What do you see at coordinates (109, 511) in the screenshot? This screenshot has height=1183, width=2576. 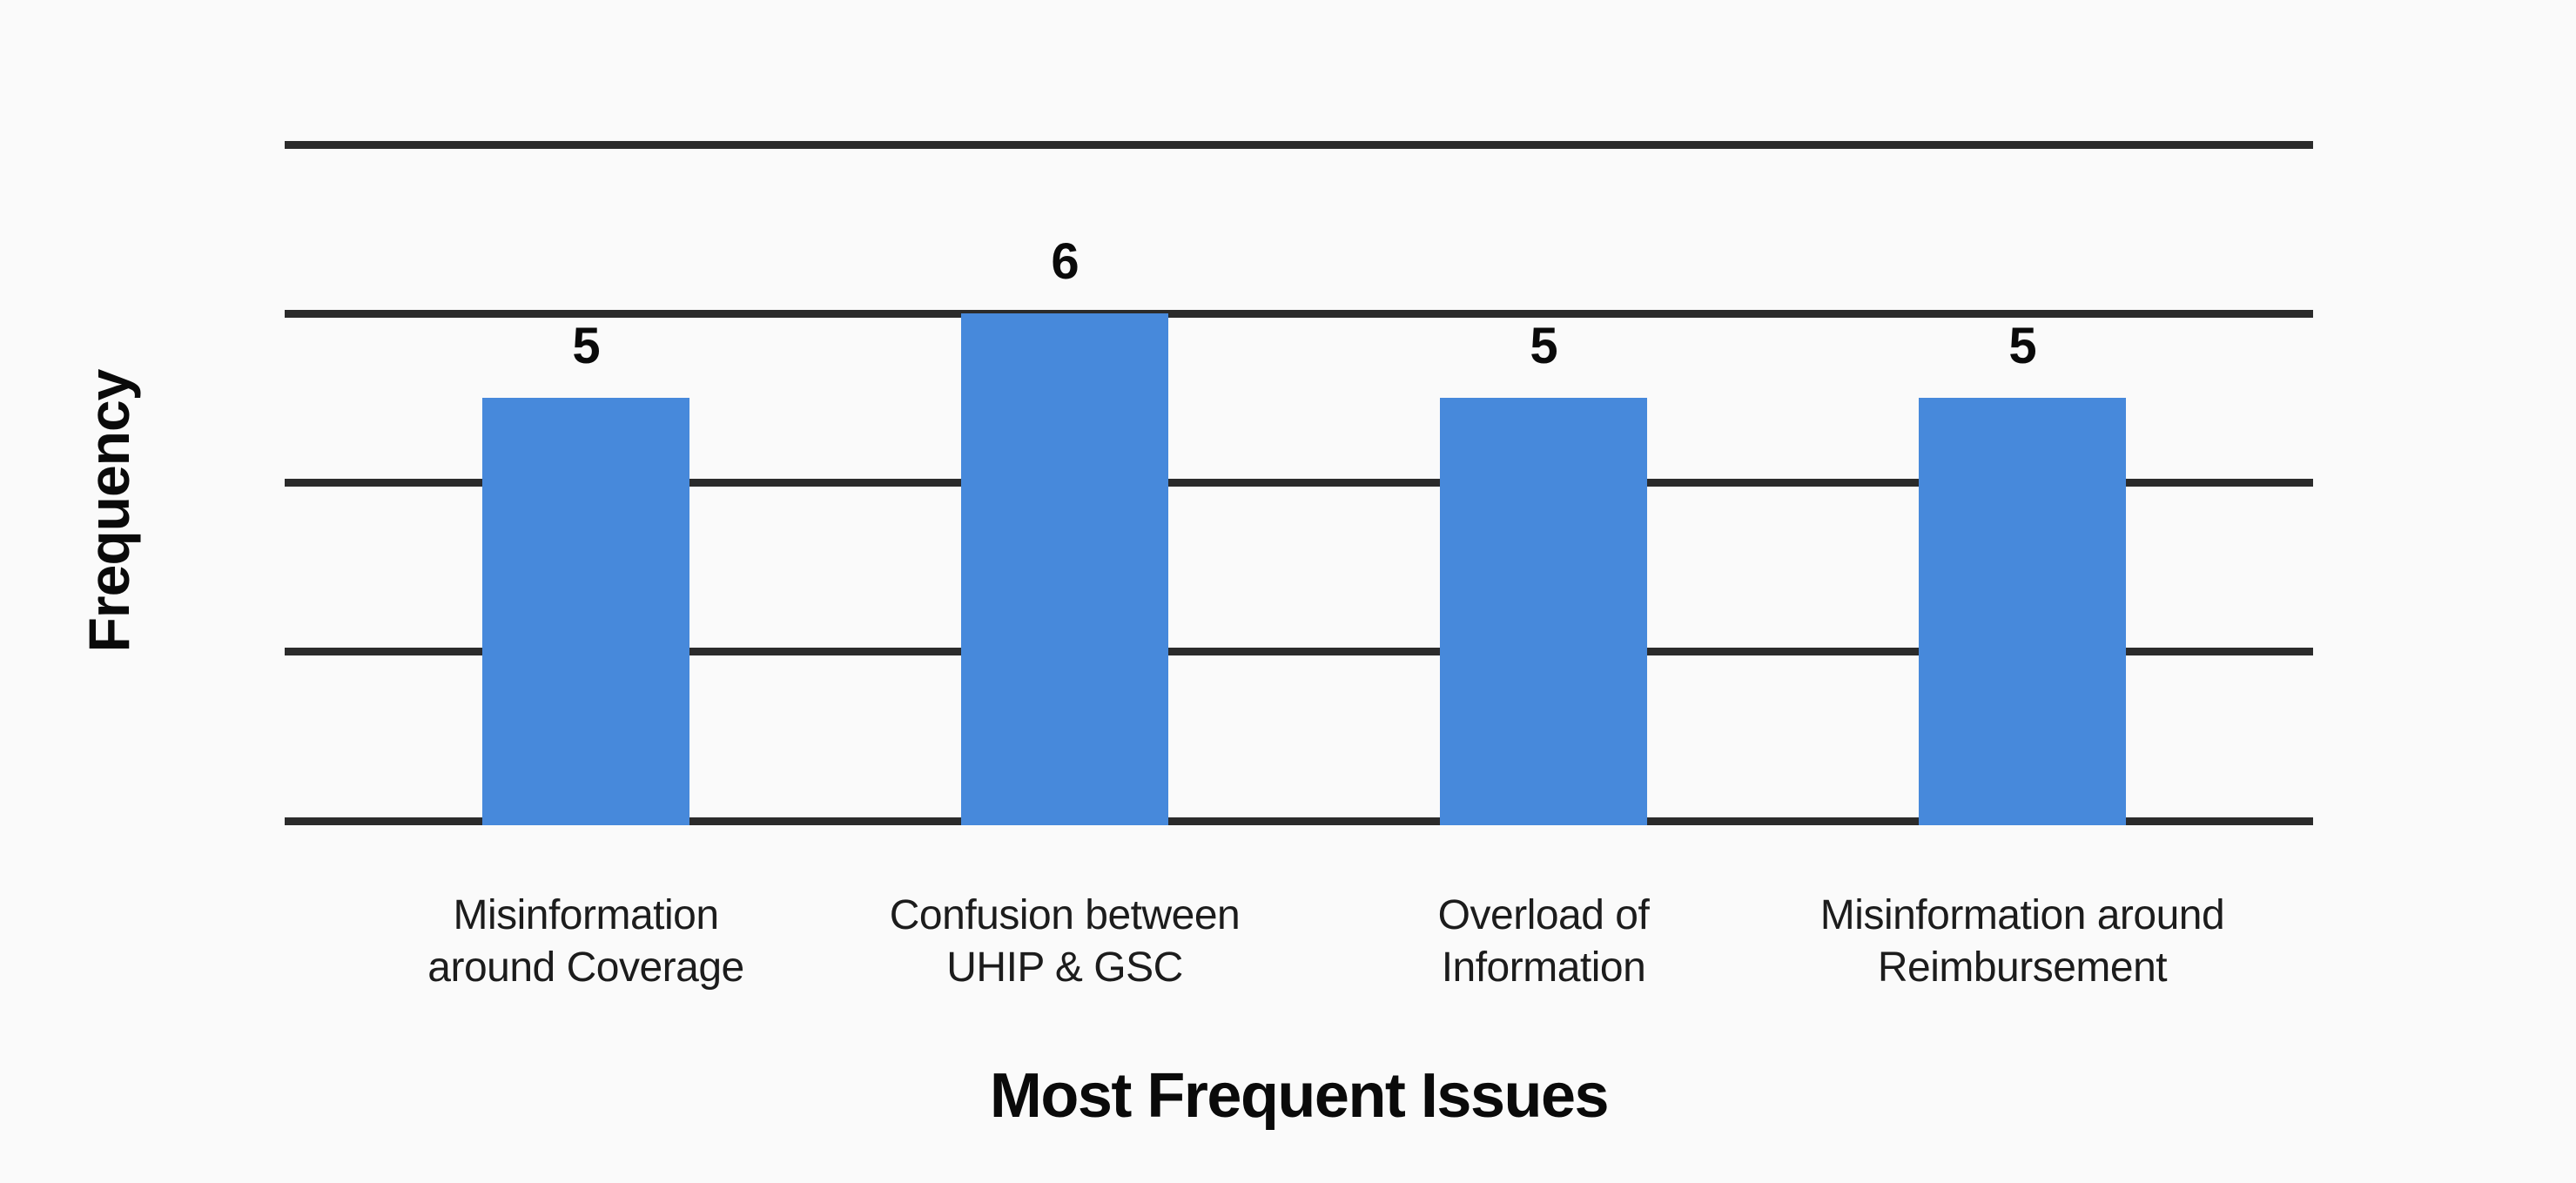 I see `y-axis-title: Frequency` at bounding box center [109, 511].